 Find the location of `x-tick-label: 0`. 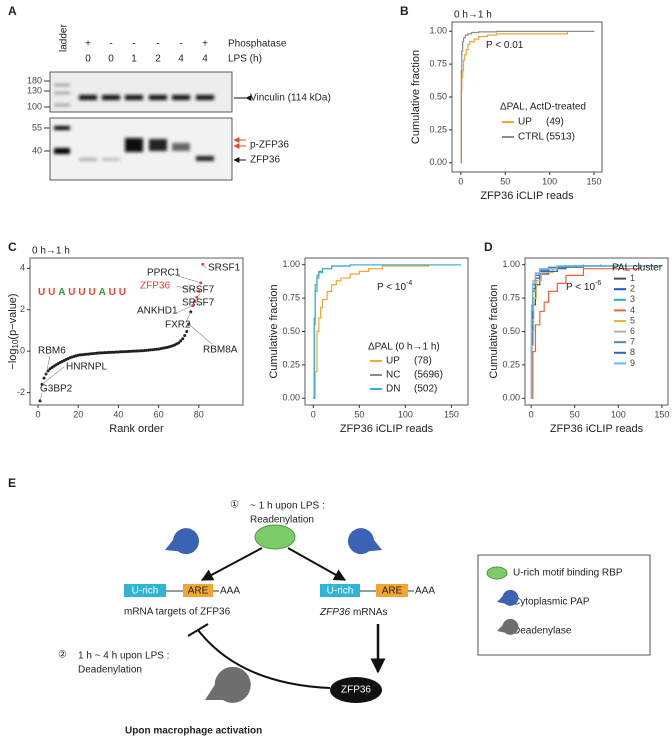

x-tick-label: 0 is located at coordinates (531, 414).